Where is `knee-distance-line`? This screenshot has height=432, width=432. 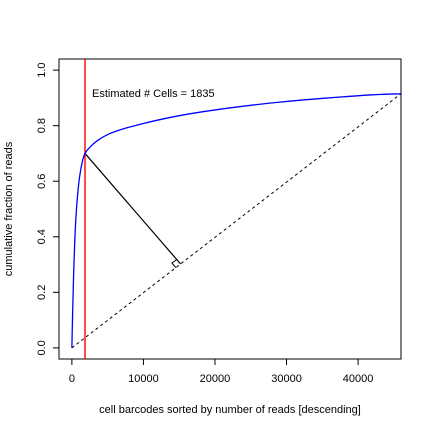 knee-distance-line is located at coordinates (133, 209).